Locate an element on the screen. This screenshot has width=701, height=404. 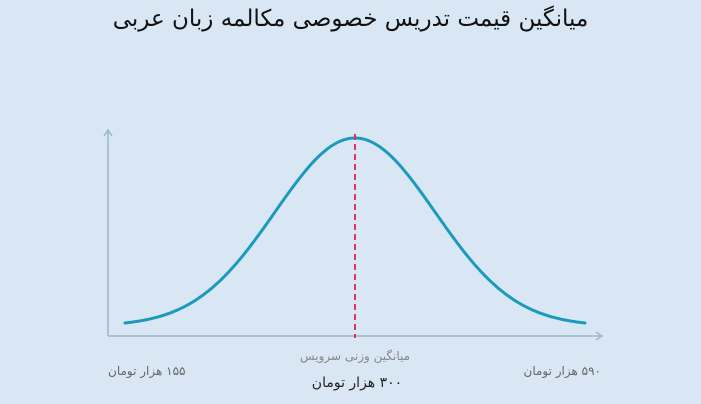
min-price-label: ۱۵۵ هزار تومان is located at coordinates (147, 371).